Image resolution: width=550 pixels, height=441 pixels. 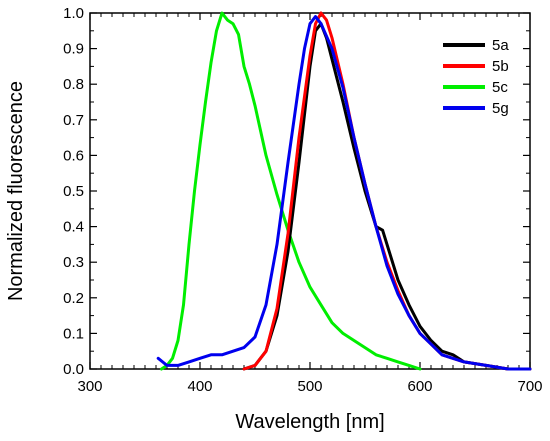 What do you see at coordinates (73, 262) in the screenshot?
I see `y-tick-label: 0.3` at bounding box center [73, 262].